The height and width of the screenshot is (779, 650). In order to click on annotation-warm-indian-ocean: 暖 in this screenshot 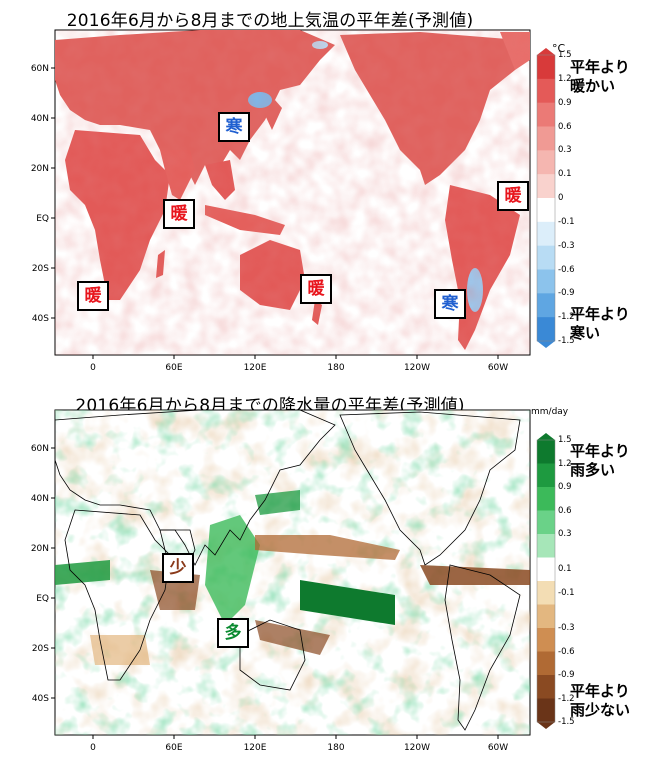, I will do `click(179, 214)`.